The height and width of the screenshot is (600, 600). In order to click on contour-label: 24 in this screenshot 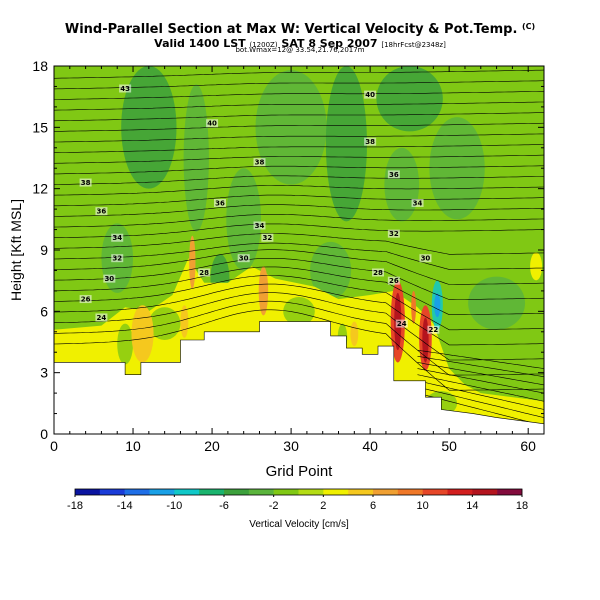, I will do `click(402, 324)`.